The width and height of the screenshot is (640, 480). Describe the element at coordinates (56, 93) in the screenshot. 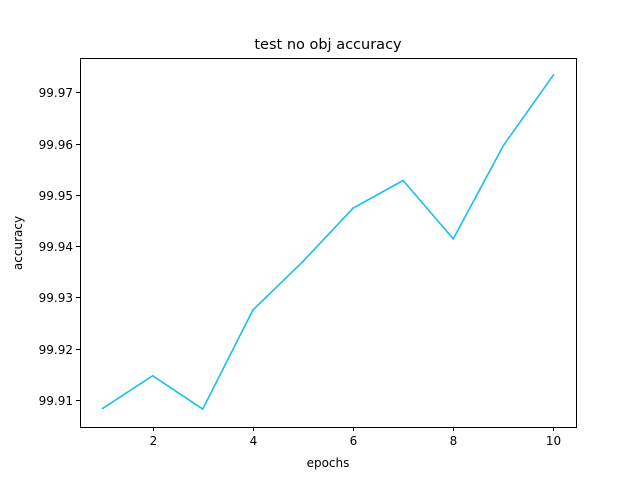

I see `y-tick-label: 99.97` at that location.